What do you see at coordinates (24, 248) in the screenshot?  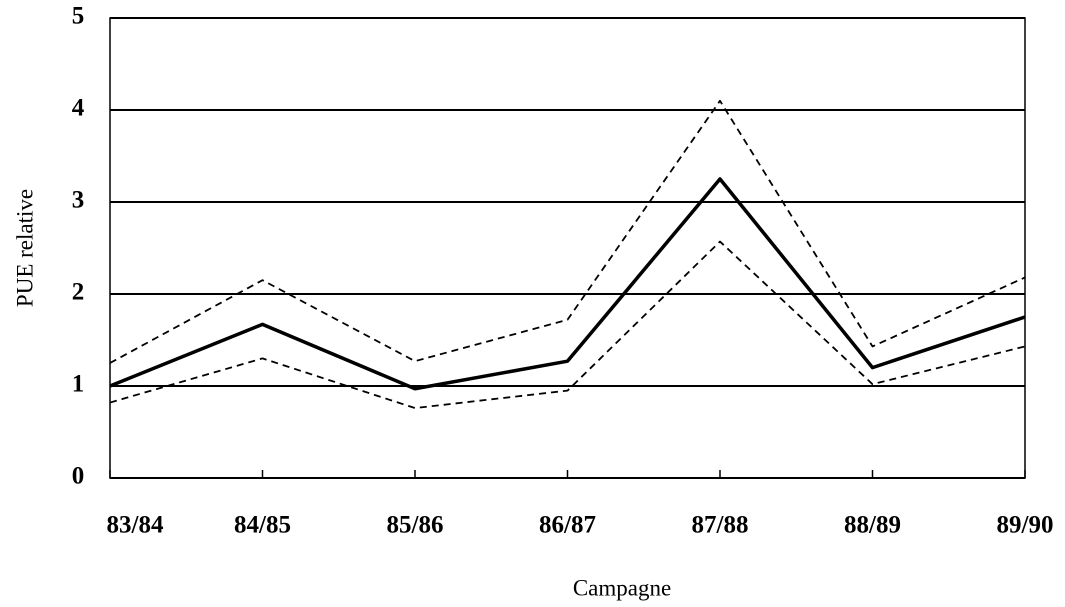 I see `y-axis-title: PUE relative` at bounding box center [24, 248].